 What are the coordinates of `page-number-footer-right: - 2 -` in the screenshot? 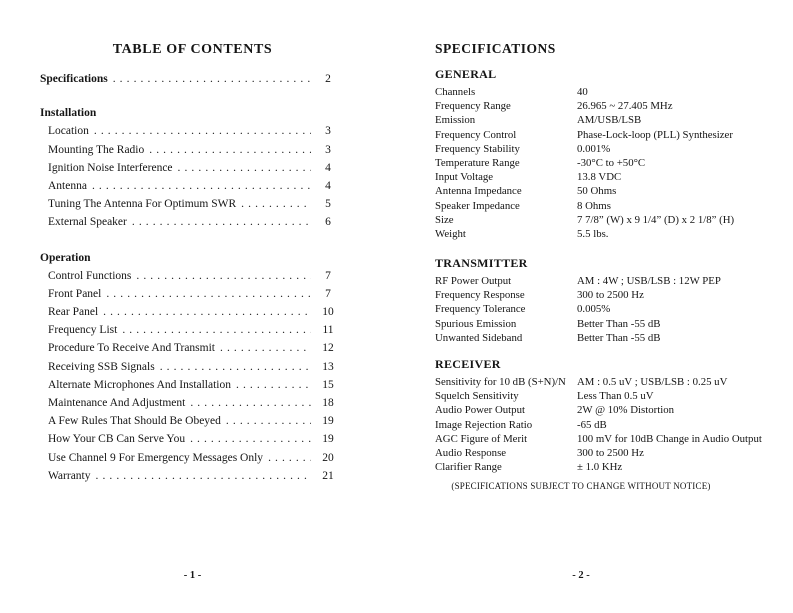 It's located at (581, 575).